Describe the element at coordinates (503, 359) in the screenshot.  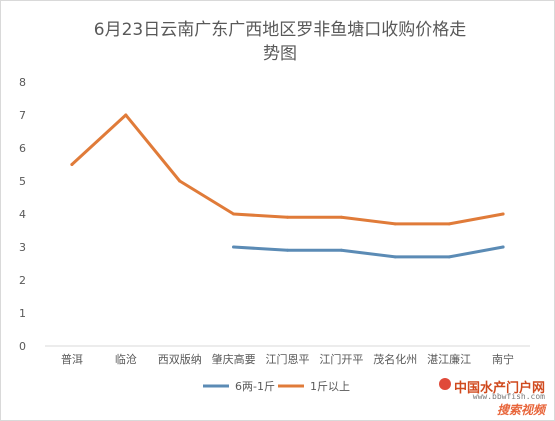
I see `x-tick-label: 南宁` at that location.